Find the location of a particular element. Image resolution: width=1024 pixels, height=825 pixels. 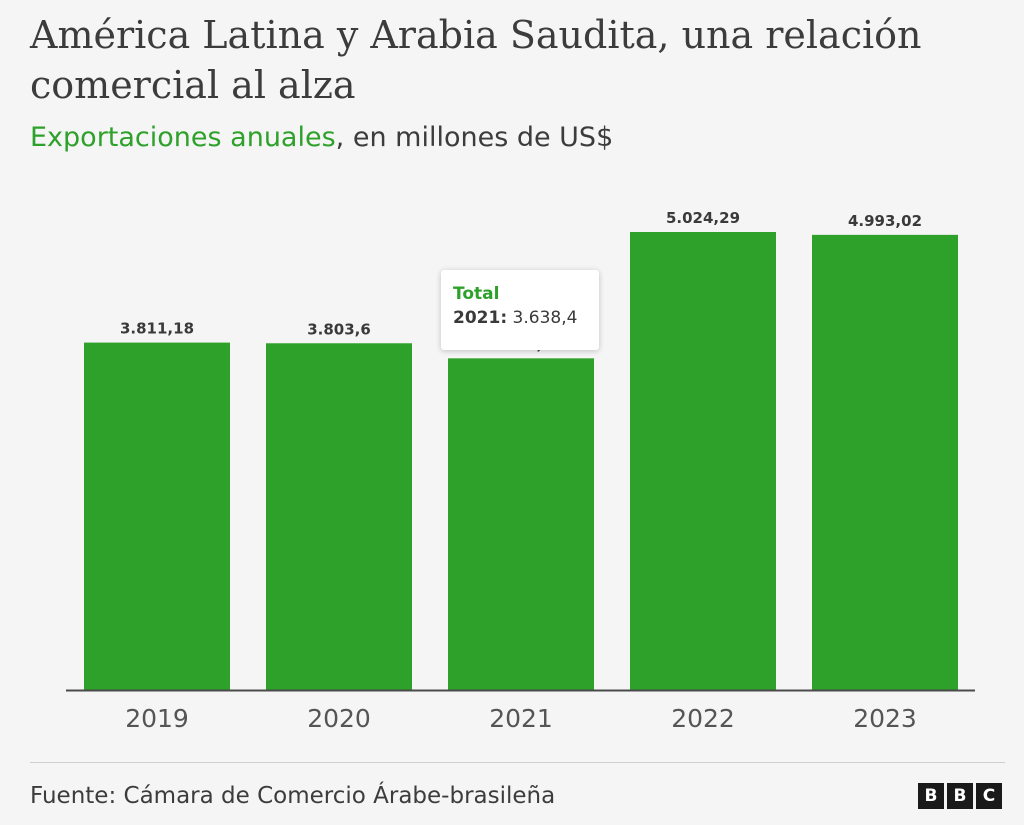

bar-2022 is located at coordinates (703, 461).